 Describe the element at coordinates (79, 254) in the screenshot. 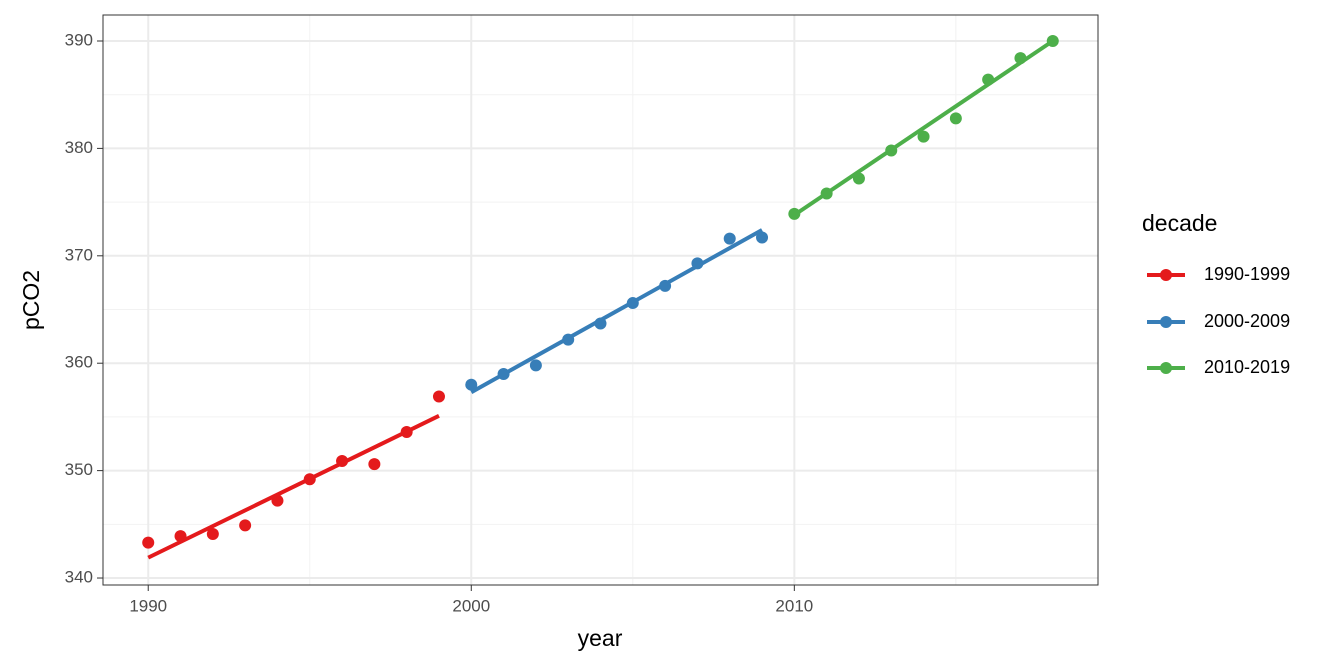

I see `y-tick-label: 370` at that location.